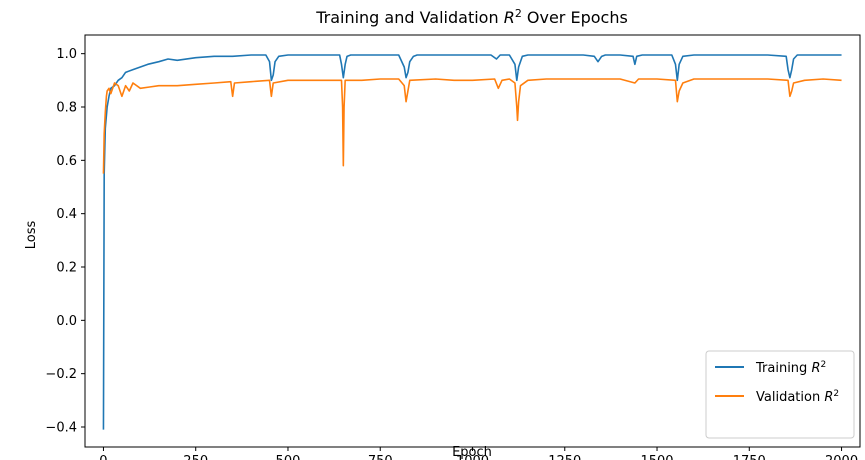 The height and width of the screenshot is (460, 865). Describe the element at coordinates (31, 235) in the screenshot. I see `y-axis-label: Loss` at that location.